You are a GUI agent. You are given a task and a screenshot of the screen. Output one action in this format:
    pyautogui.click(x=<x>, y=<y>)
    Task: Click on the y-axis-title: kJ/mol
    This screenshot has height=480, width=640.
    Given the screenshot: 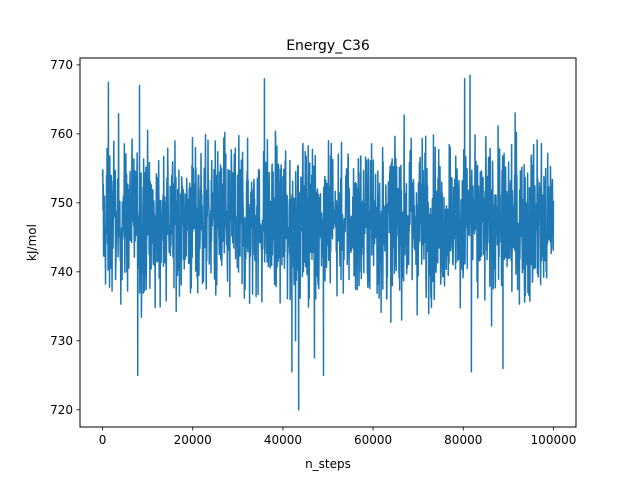 What is the action you would take?
    pyautogui.click(x=32, y=242)
    